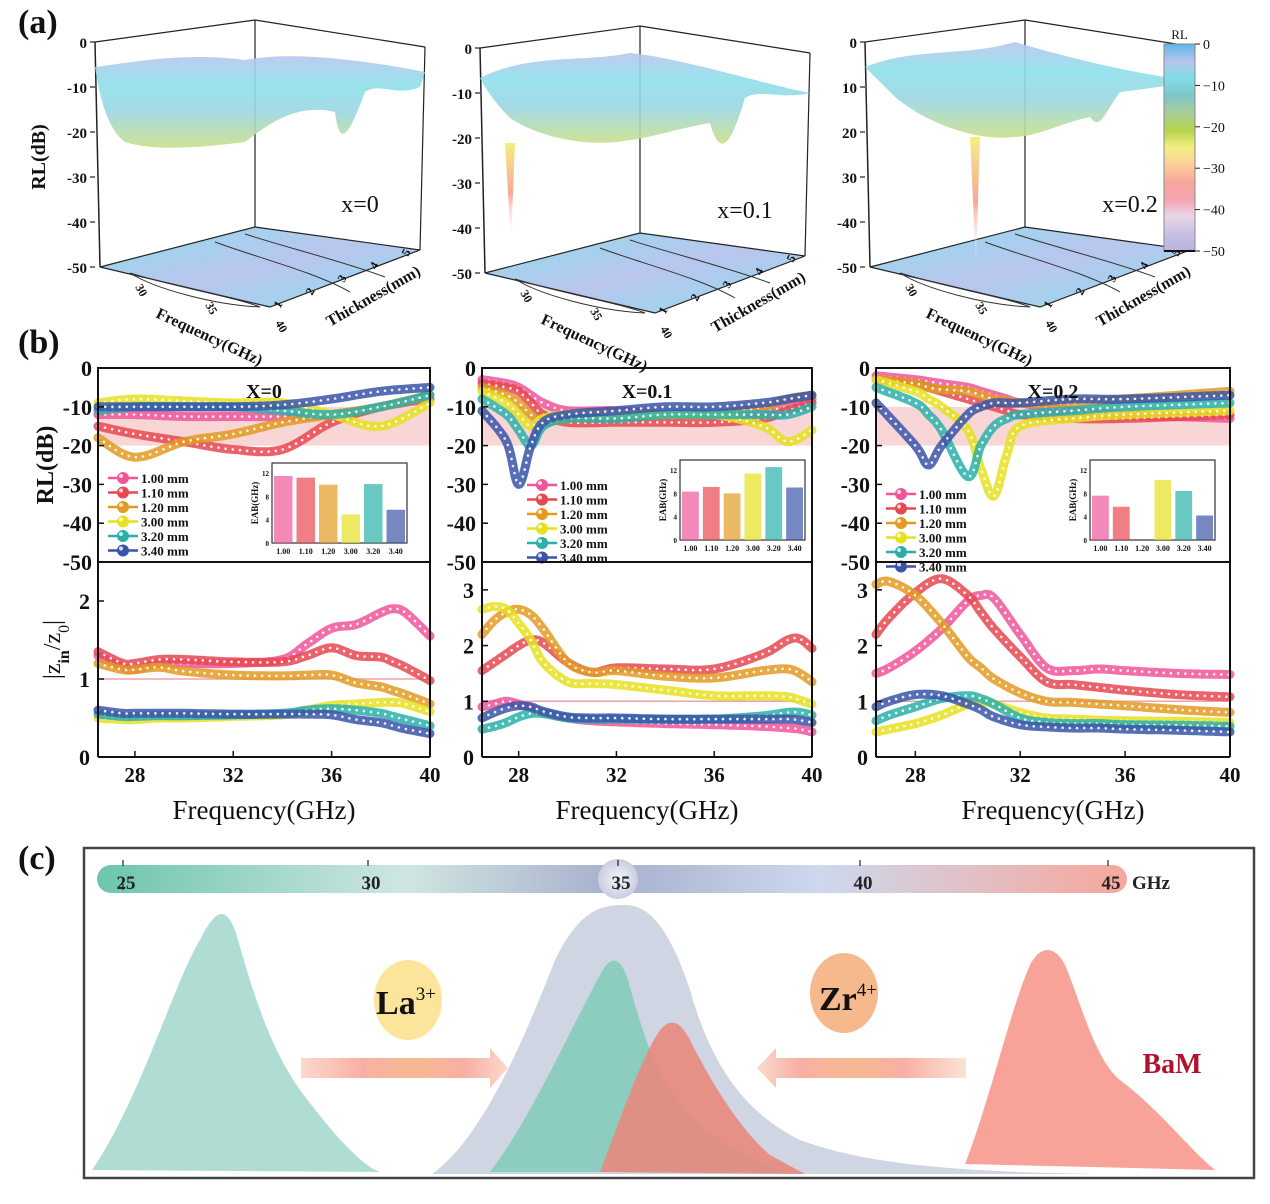 The image size is (1270, 1204). What do you see at coordinates (702, 1098) in the screenshot?
I see `red-peak-center` at bounding box center [702, 1098].